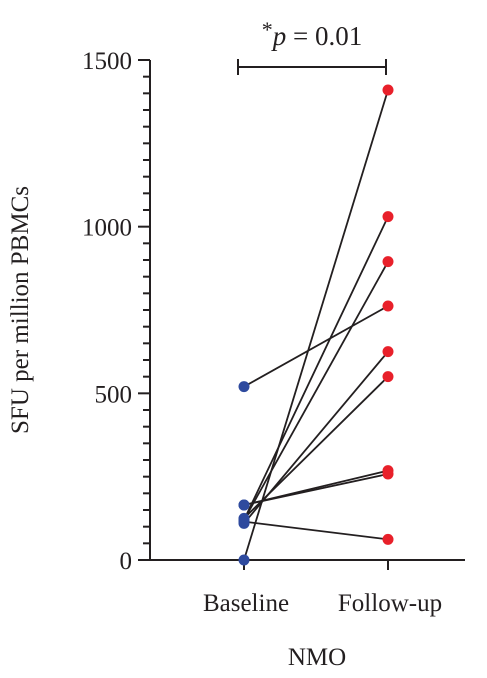  I want to click on y-tick-label: 0, so click(126, 561).